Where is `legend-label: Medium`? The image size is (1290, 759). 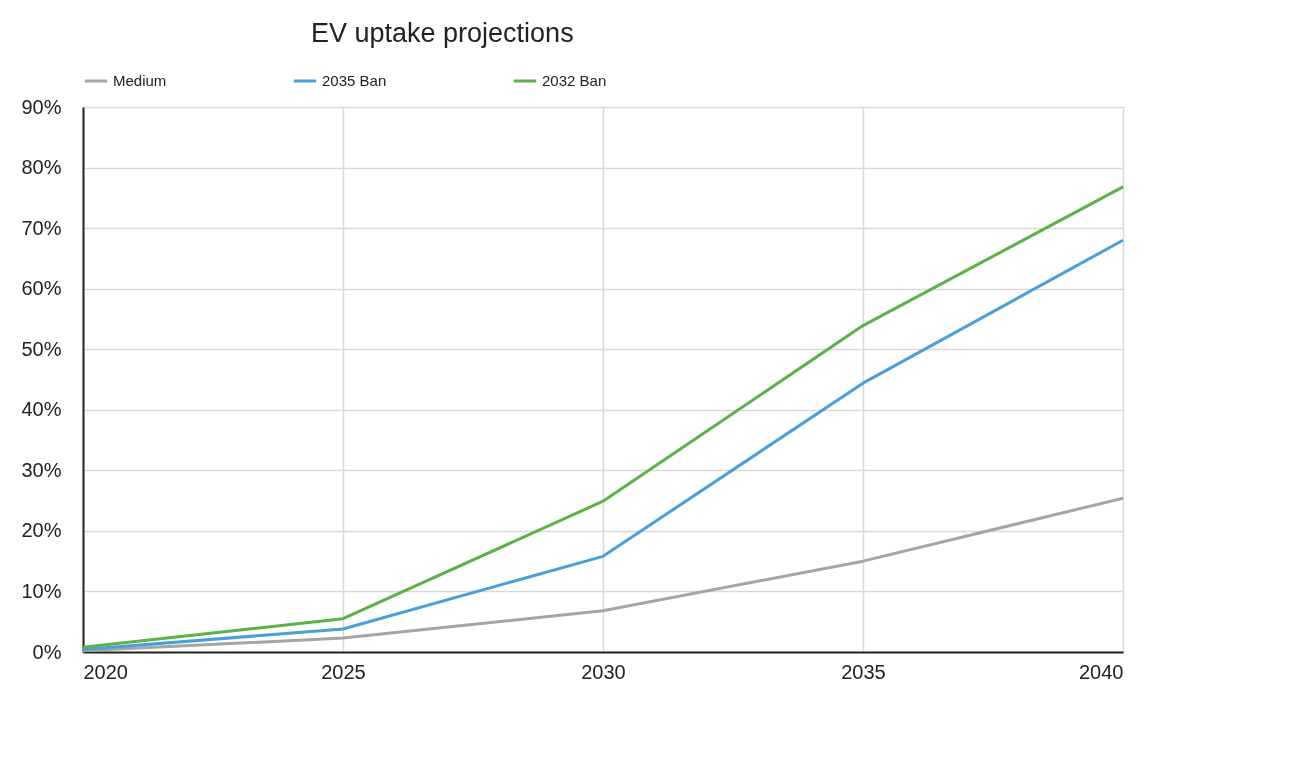 legend-label: Medium is located at coordinates (140, 80).